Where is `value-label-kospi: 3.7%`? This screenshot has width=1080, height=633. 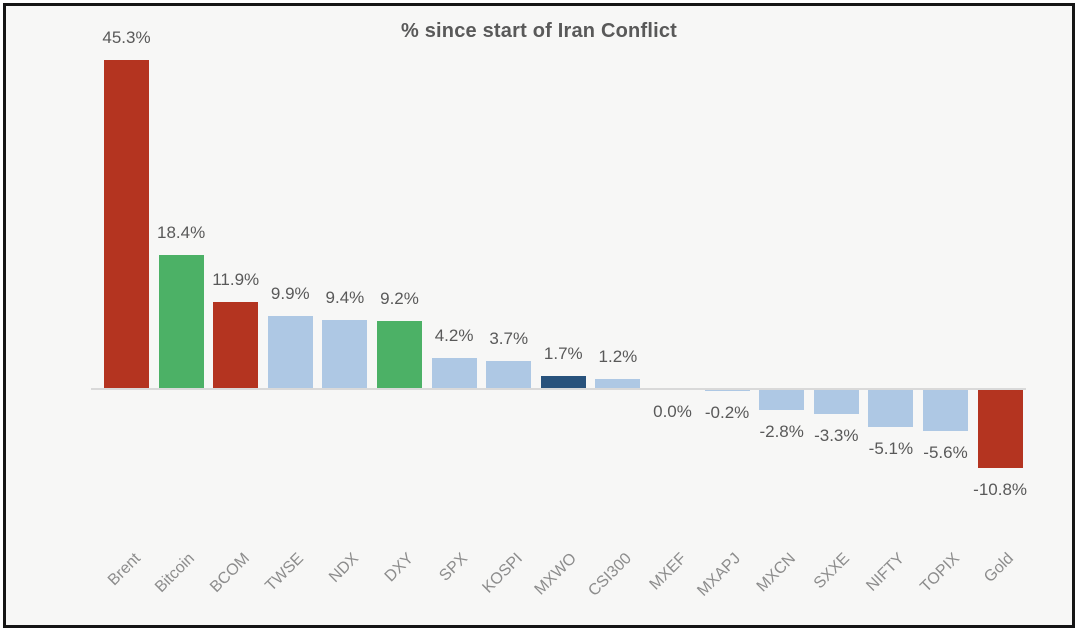
value-label-kospi: 3.7% is located at coordinates (509, 339).